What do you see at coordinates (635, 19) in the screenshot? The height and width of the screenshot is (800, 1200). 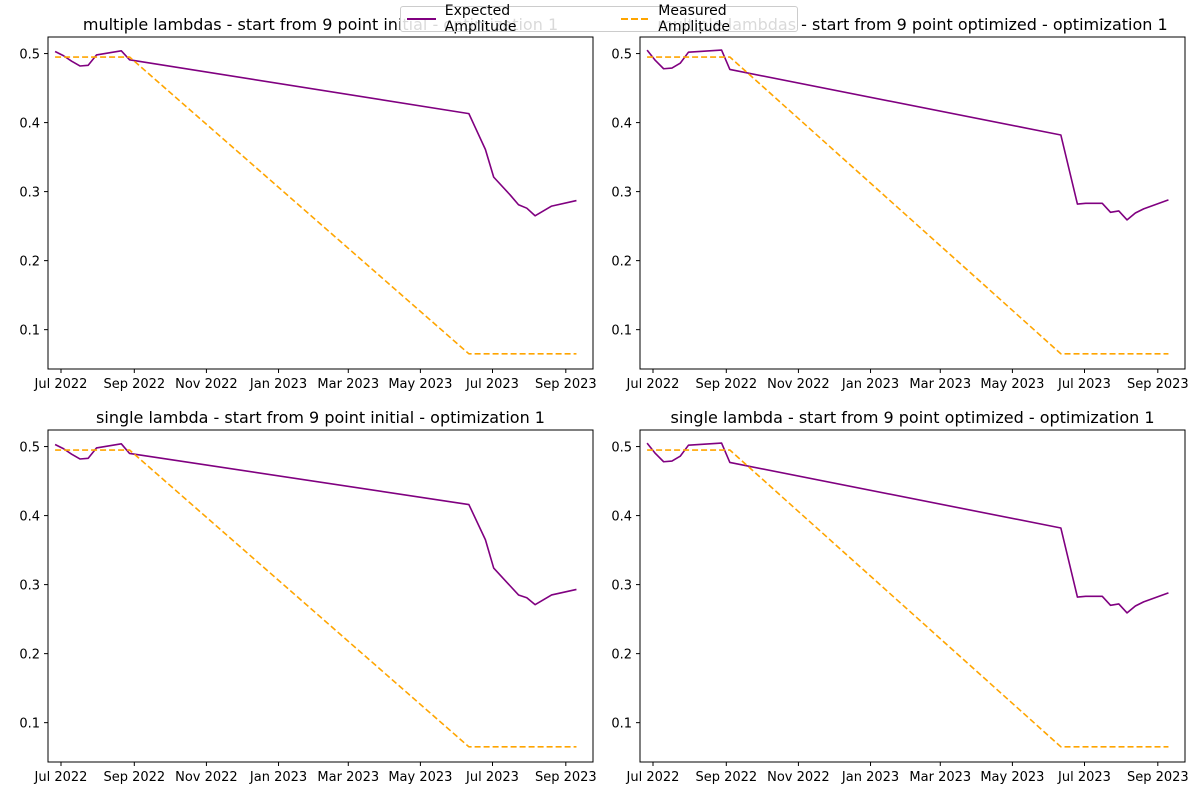 I see `legend-line-measured` at bounding box center [635, 19].